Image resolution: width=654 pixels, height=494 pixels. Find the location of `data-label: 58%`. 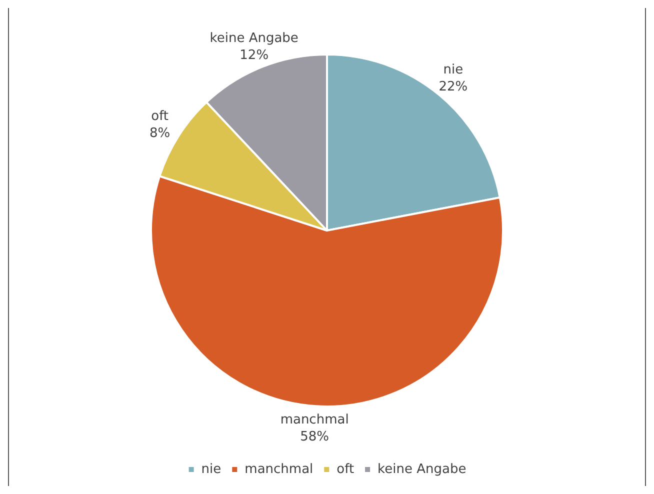

data-label: 58% is located at coordinates (315, 436).